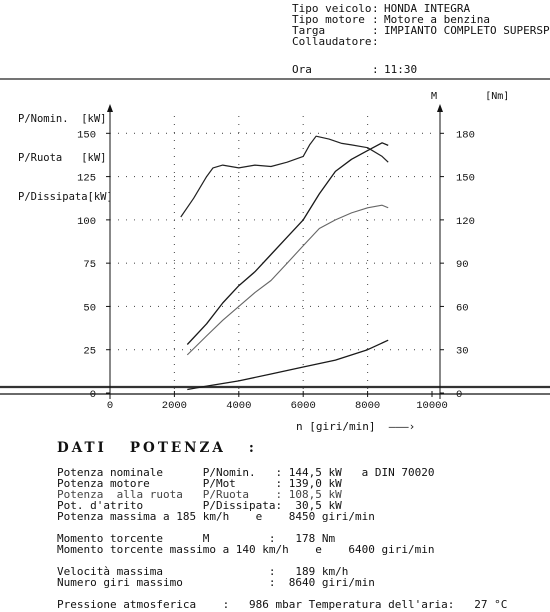 This screenshot has width=550, height=612. Describe the element at coordinates (302, 69) in the screenshot. I see `time-label: Ora` at that location.